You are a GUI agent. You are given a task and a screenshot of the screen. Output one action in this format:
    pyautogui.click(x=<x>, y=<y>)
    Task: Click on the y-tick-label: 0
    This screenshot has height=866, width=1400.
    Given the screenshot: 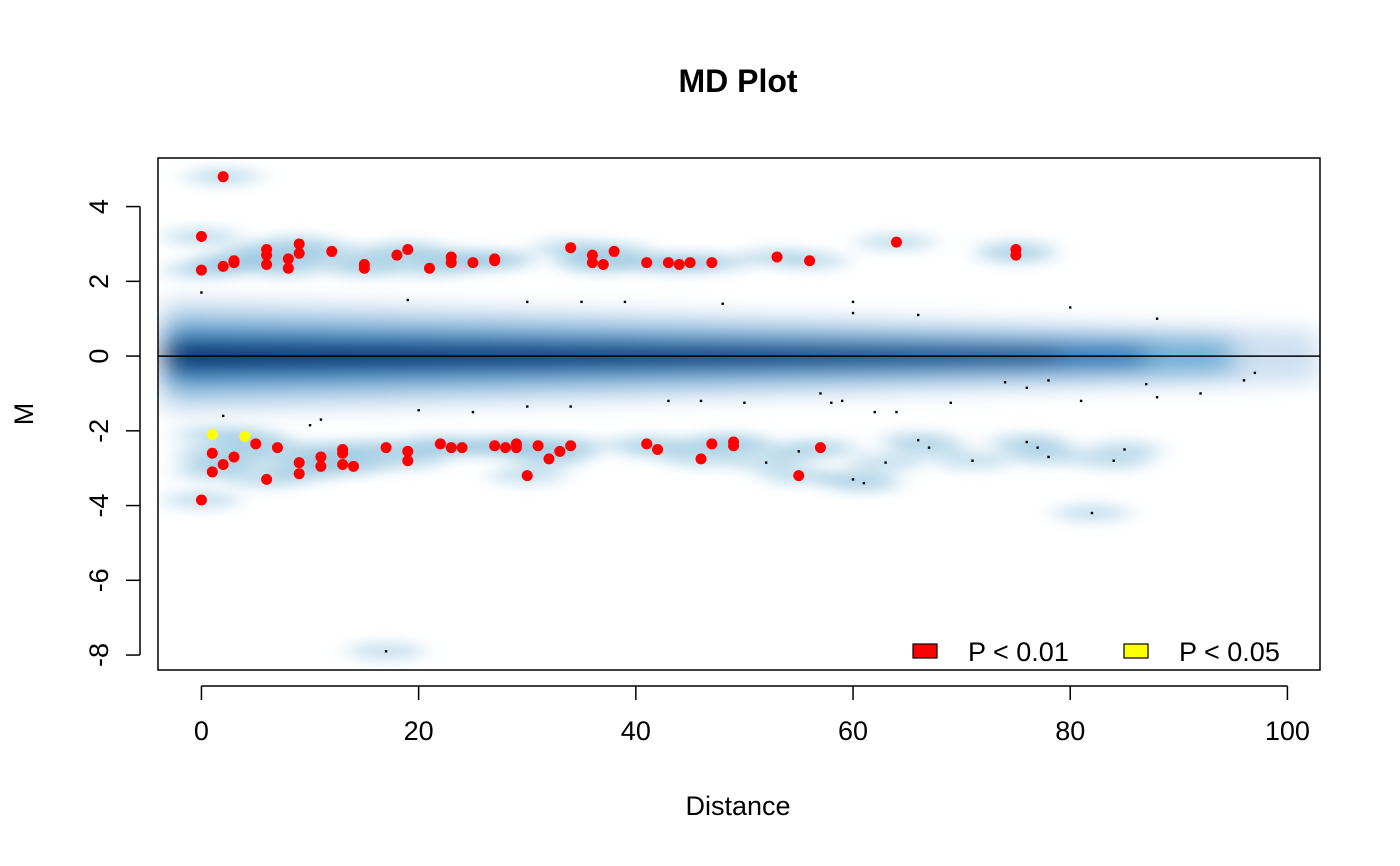 What is the action you would take?
    pyautogui.click(x=99, y=356)
    